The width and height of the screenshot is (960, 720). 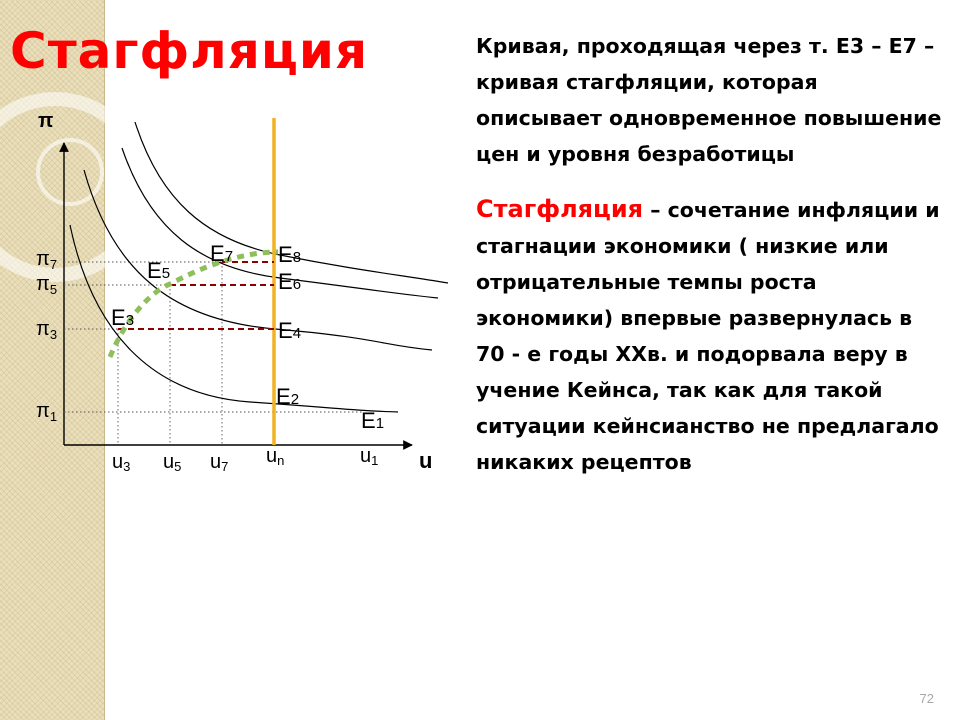 I want to click on point-e4-label: E4, so click(x=289, y=330).